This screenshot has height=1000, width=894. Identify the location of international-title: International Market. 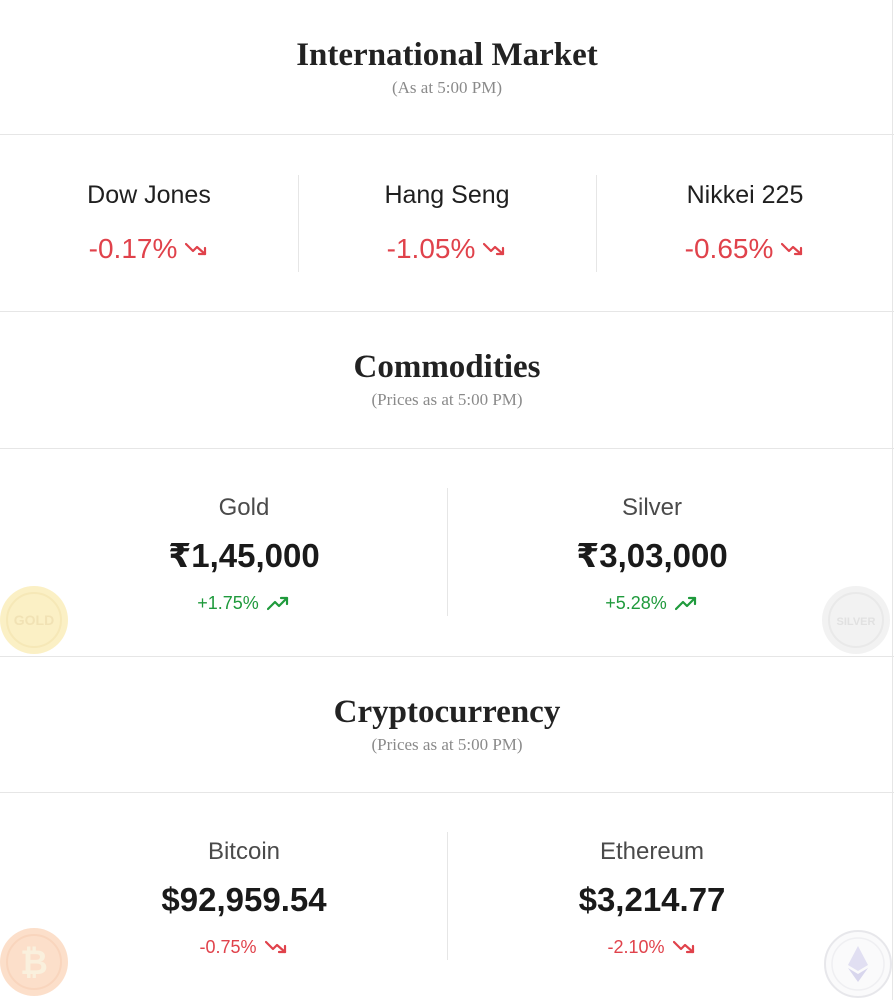
(447, 55).